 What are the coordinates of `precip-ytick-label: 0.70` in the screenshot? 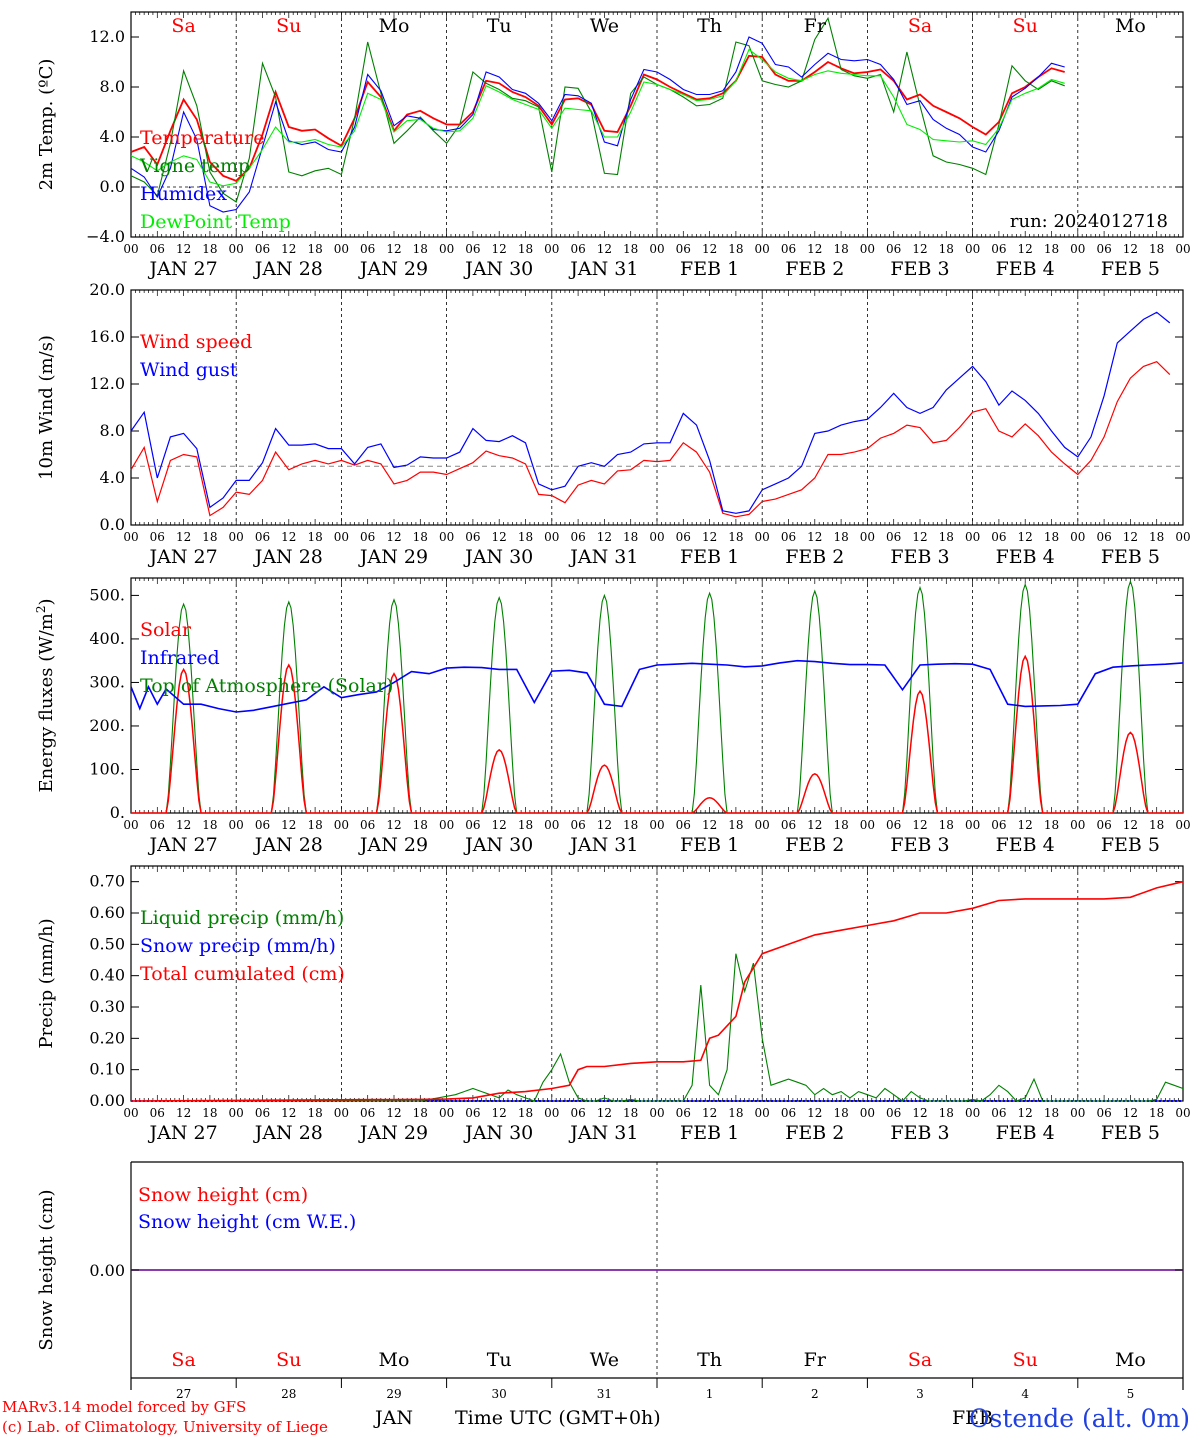 It's located at (107, 881).